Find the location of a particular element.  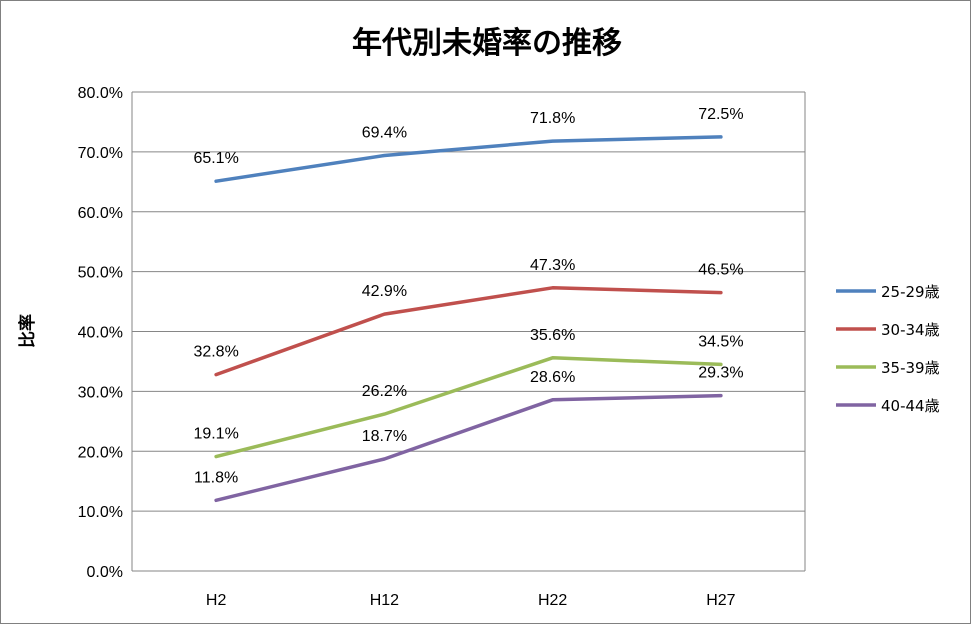

legend-label: 35-39歳 is located at coordinates (910, 368).